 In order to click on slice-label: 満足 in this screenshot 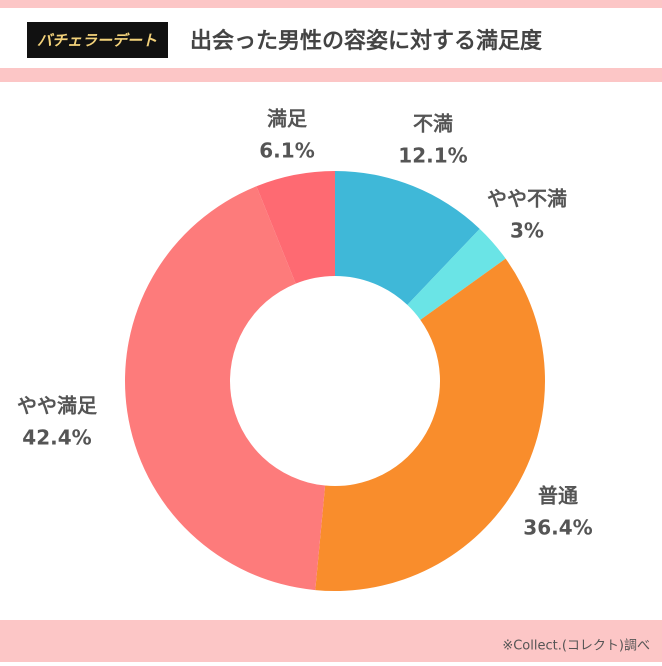, I will do `click(287, 119)`.